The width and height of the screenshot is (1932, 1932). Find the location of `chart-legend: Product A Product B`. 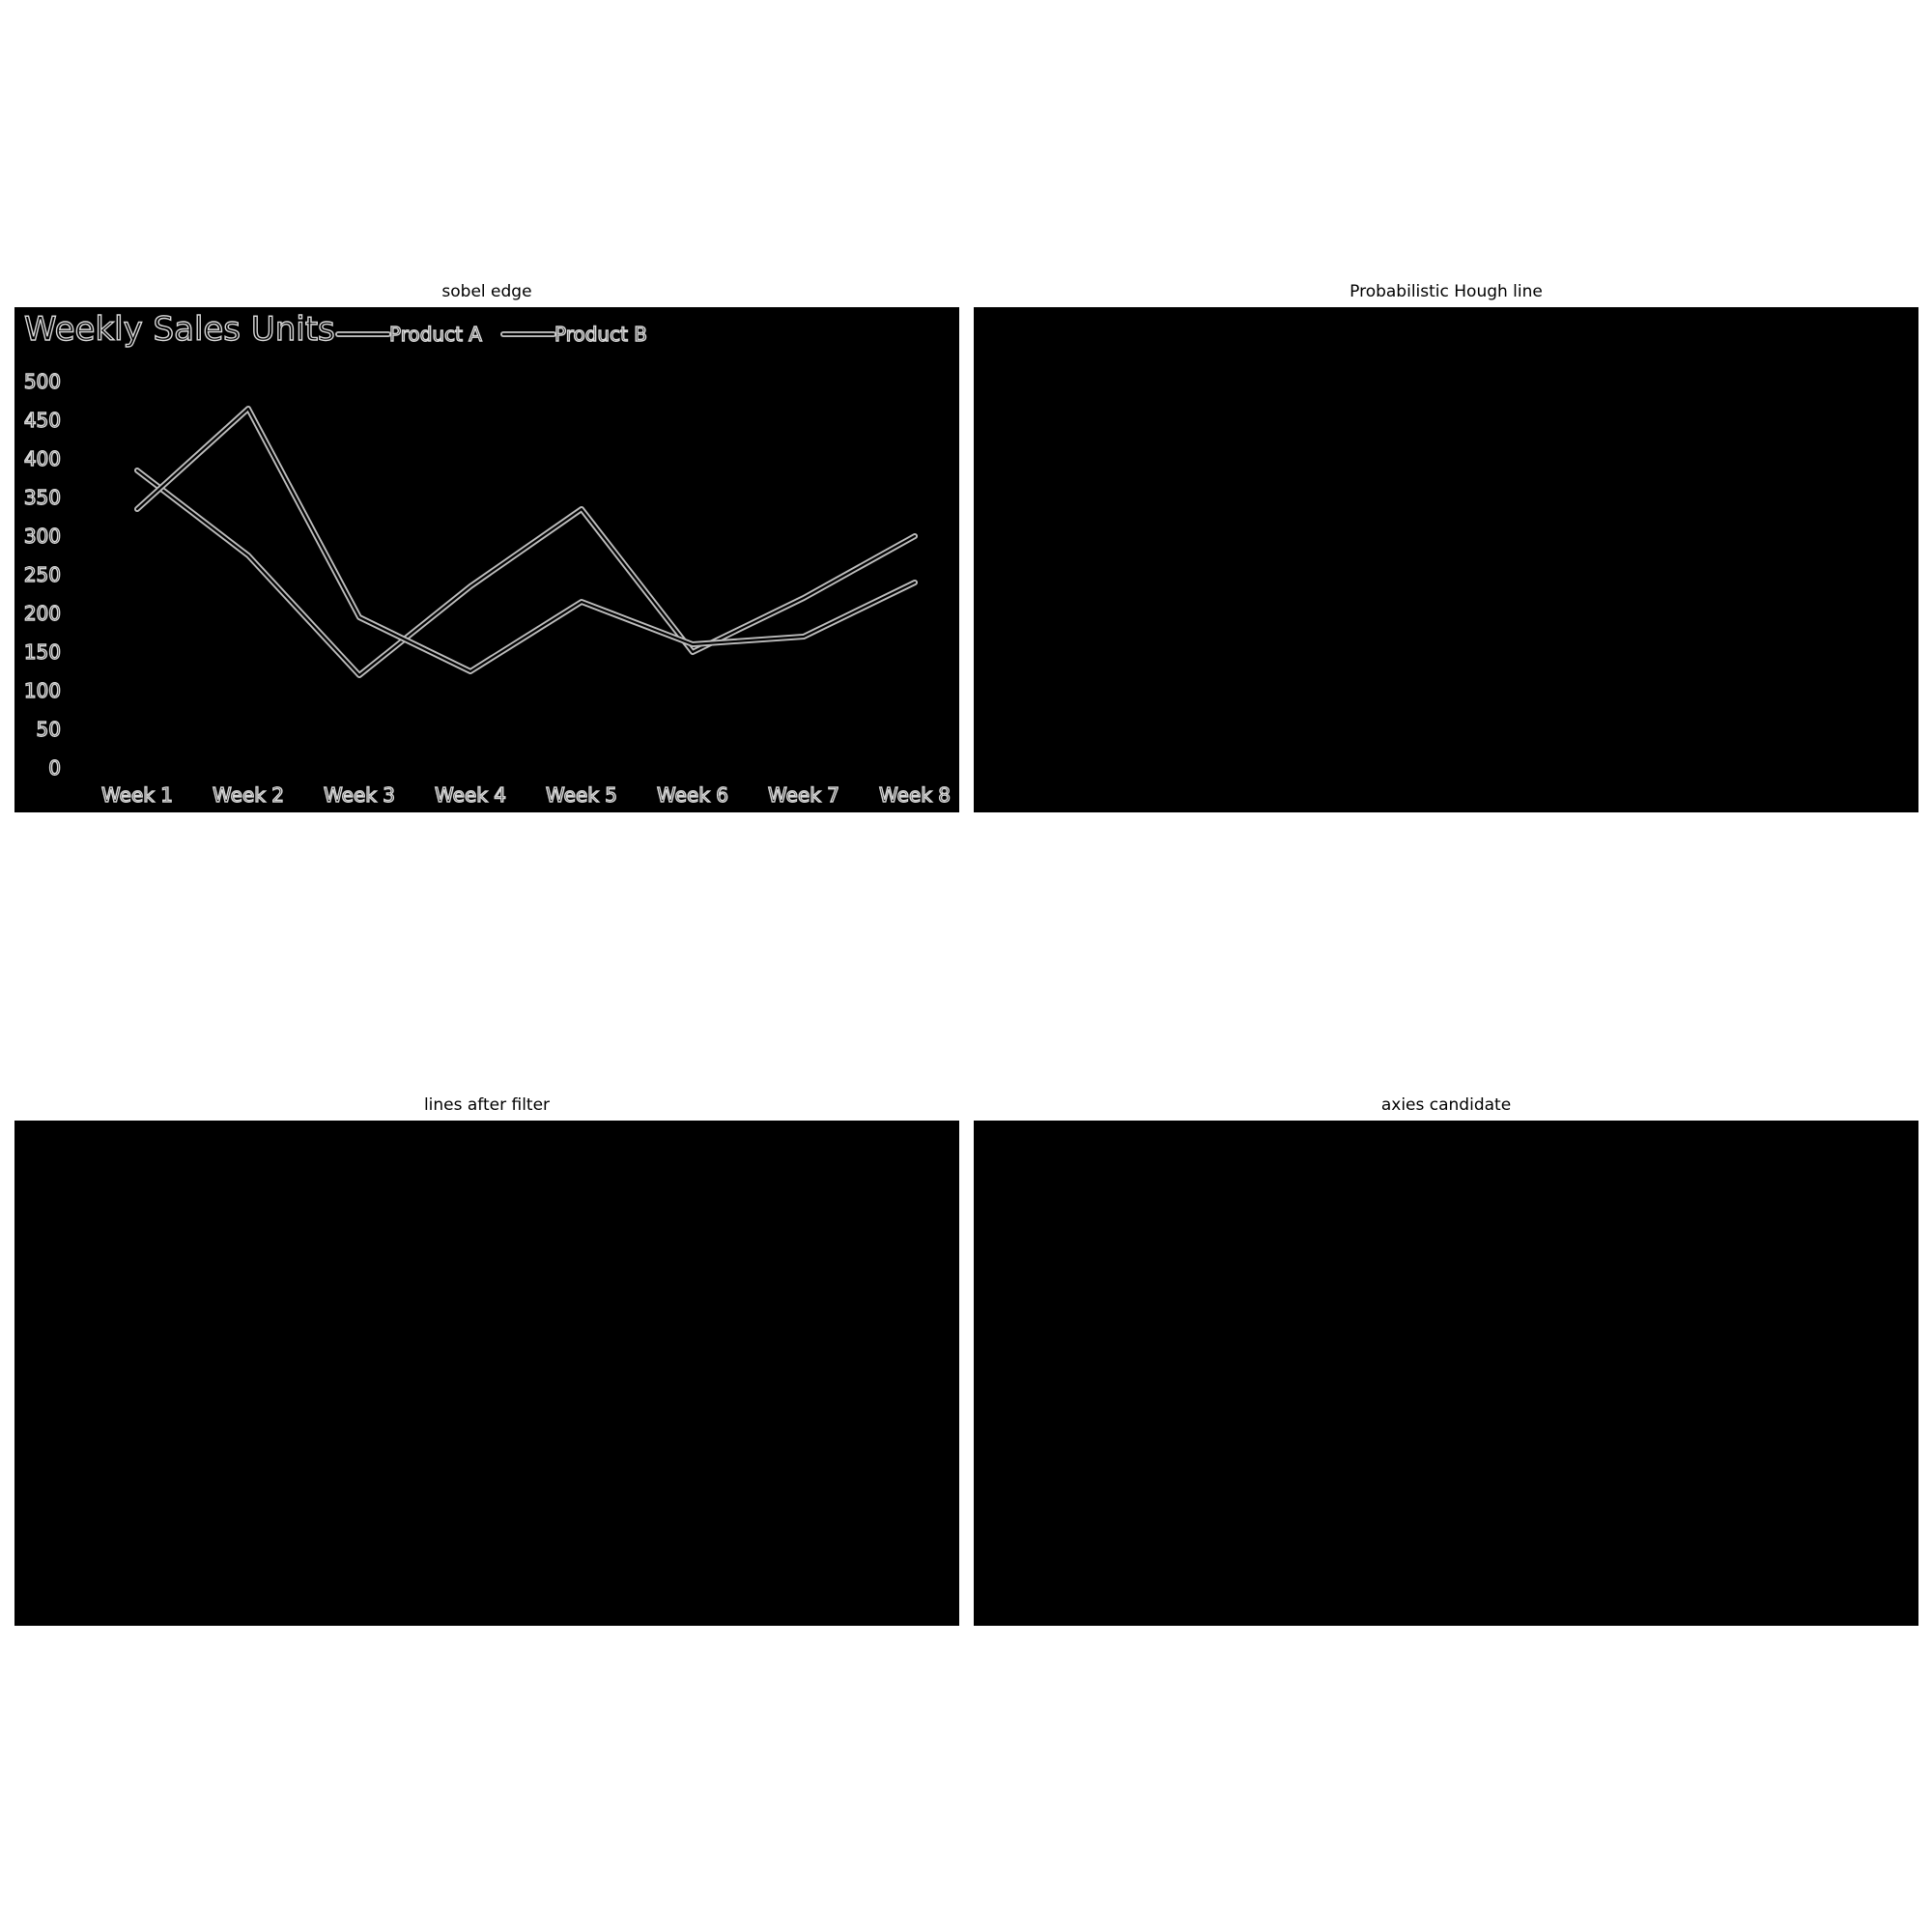

chart-legend: Product A Product B is located at coordinates (491, 334).